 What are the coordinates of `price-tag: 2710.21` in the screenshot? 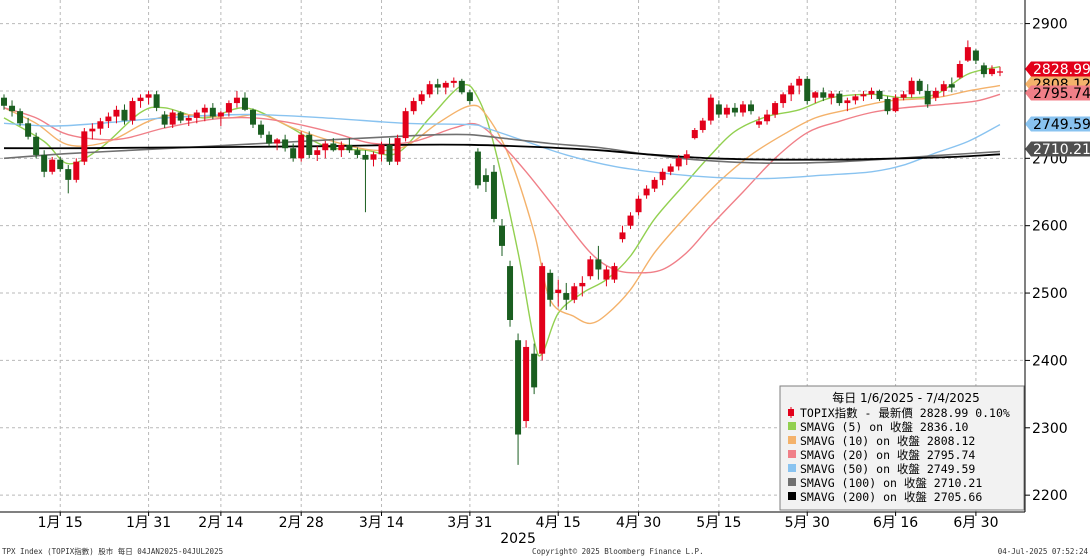 It's located at (1057, 149).